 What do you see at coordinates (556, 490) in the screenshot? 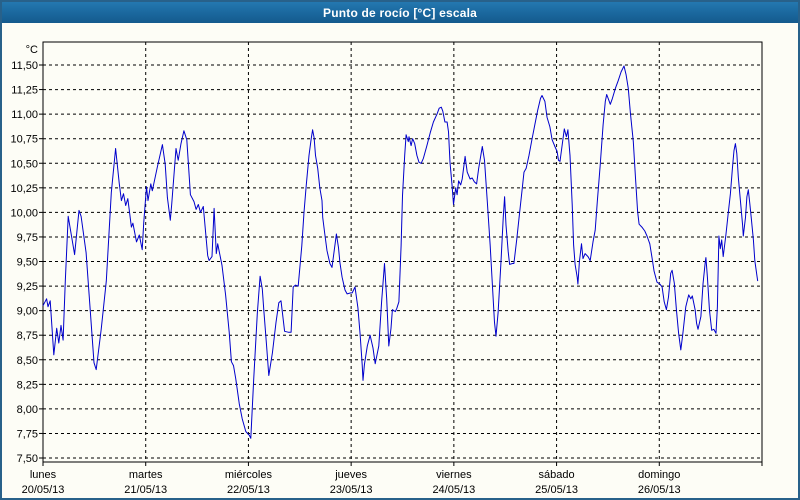
I see `day-date-label: 25/05/13` at bounding box center [556, 490].